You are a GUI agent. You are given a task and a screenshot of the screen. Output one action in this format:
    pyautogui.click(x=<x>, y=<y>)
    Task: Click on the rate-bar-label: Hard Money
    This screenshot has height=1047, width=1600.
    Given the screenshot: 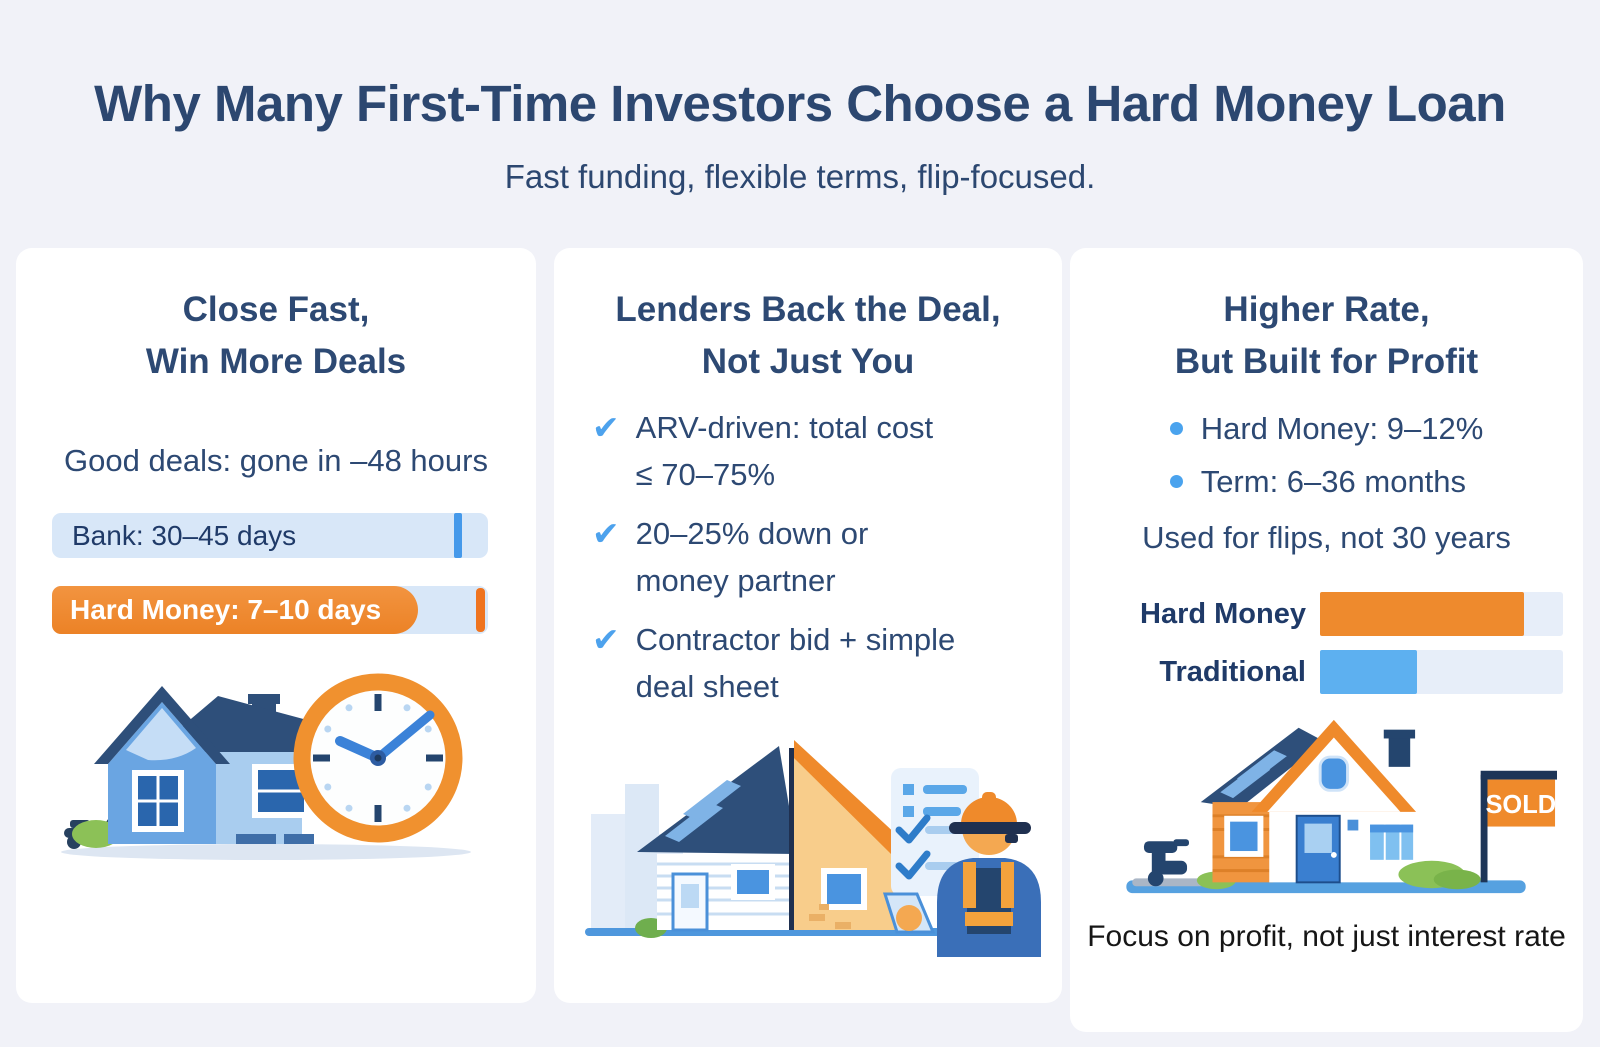 What is the action you would take?
    pyautogui.click(x=1223, y=613)
    